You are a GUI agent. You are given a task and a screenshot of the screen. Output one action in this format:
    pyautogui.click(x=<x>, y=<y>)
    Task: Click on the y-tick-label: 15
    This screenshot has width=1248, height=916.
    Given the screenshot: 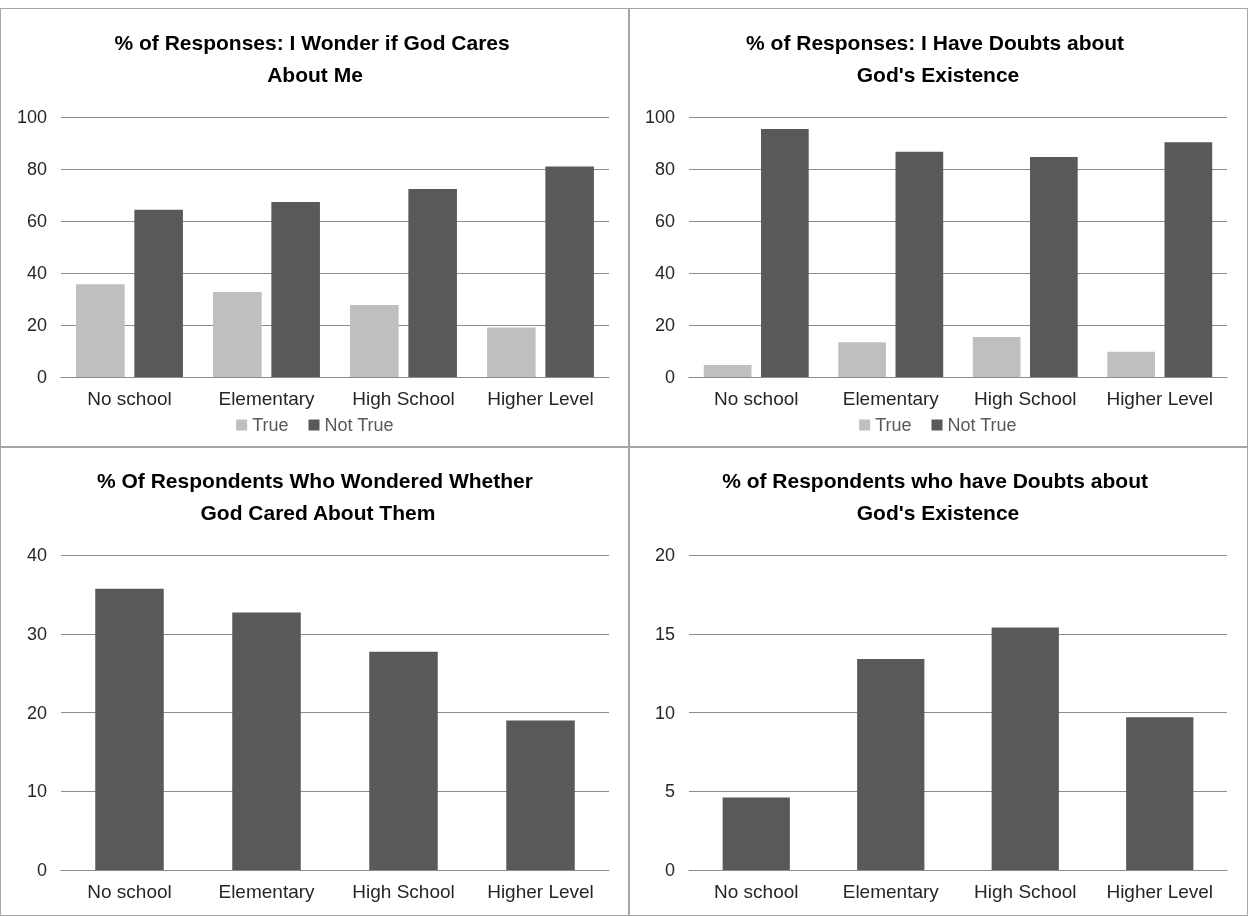 What is the action you would take?
    pyautogui.click(x=664, y=633)
    